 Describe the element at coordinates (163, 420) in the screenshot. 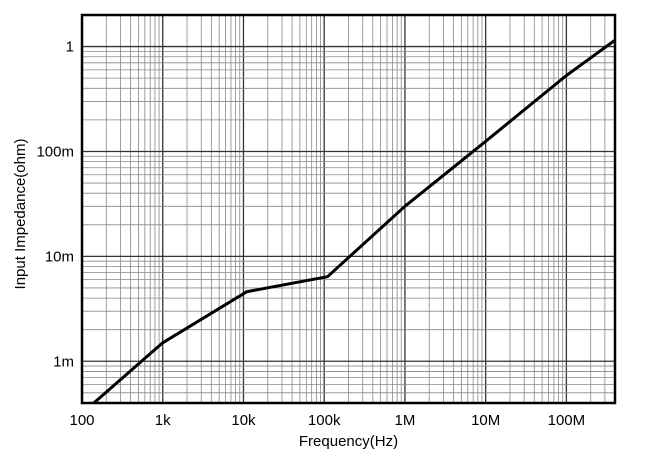

I see `x-tick-label: 1k` at that location.